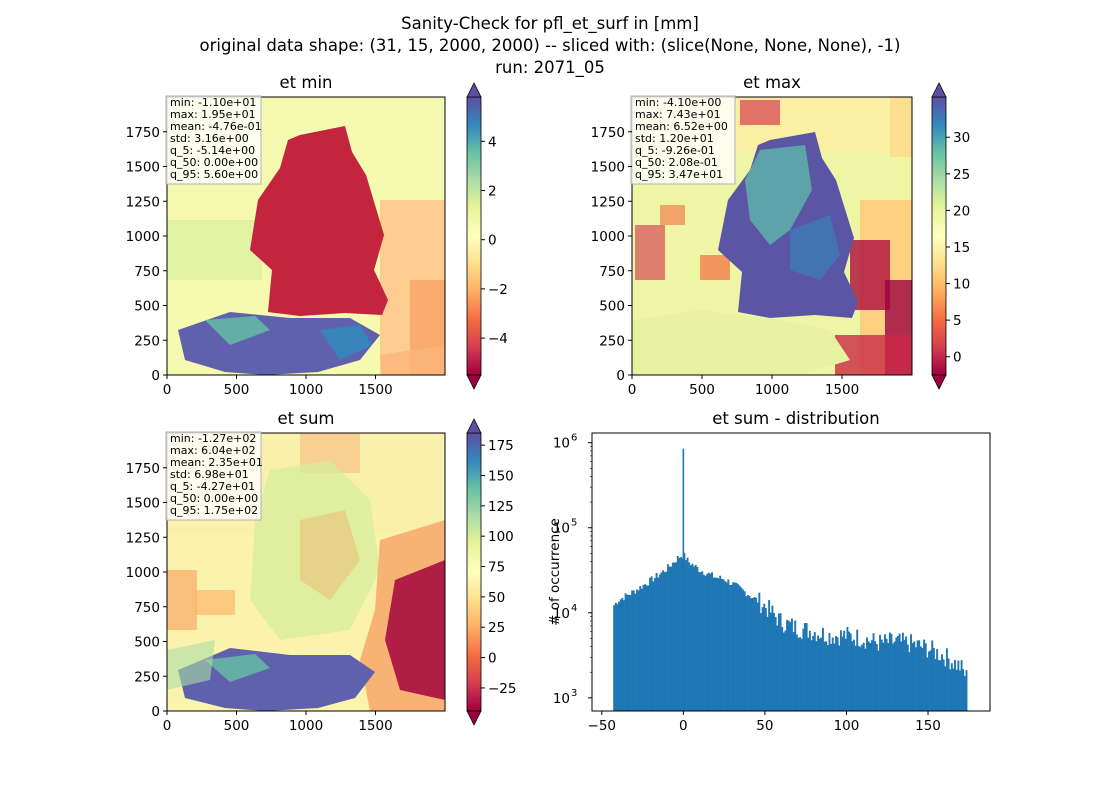 Image resolution: width=1100 pixels, height=800 pixels. What do you see at coordinates (764, 722) in the screenshot?
I see `x-axis: −50 0 50 100 150` at bounding box center [764, 722].